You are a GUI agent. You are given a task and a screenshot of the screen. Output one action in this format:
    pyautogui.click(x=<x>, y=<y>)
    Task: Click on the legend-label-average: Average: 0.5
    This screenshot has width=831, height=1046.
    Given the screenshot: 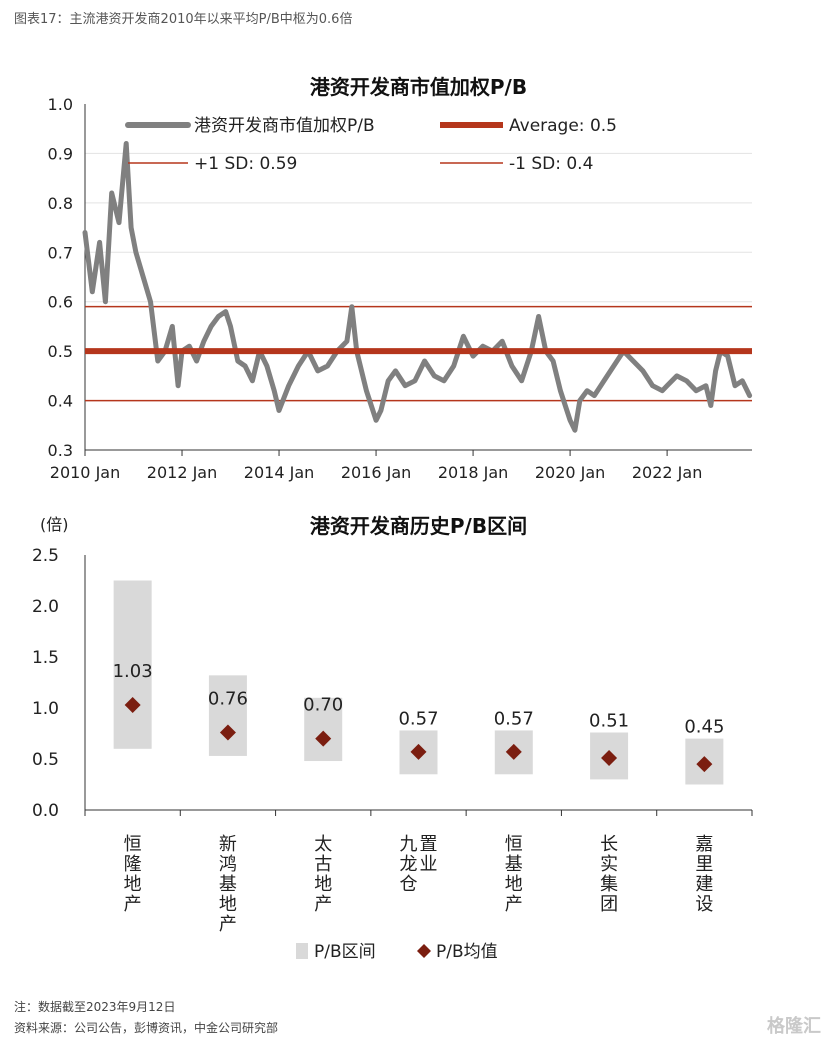 What is the action you would take?
    pyautogui.click(x=563, y=126)
    